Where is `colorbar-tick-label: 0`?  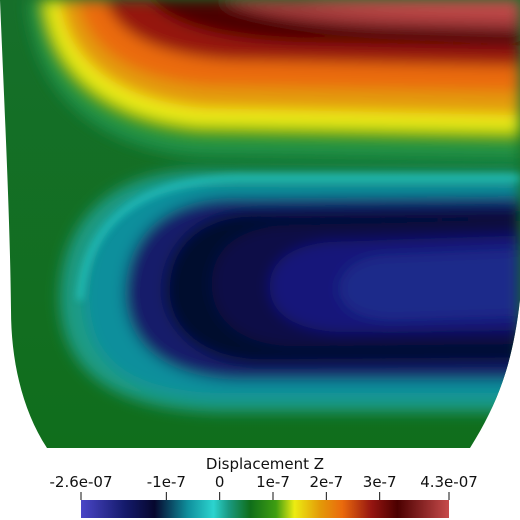
colorbar-tick-label: 0 is located at coordinates (219, 482).